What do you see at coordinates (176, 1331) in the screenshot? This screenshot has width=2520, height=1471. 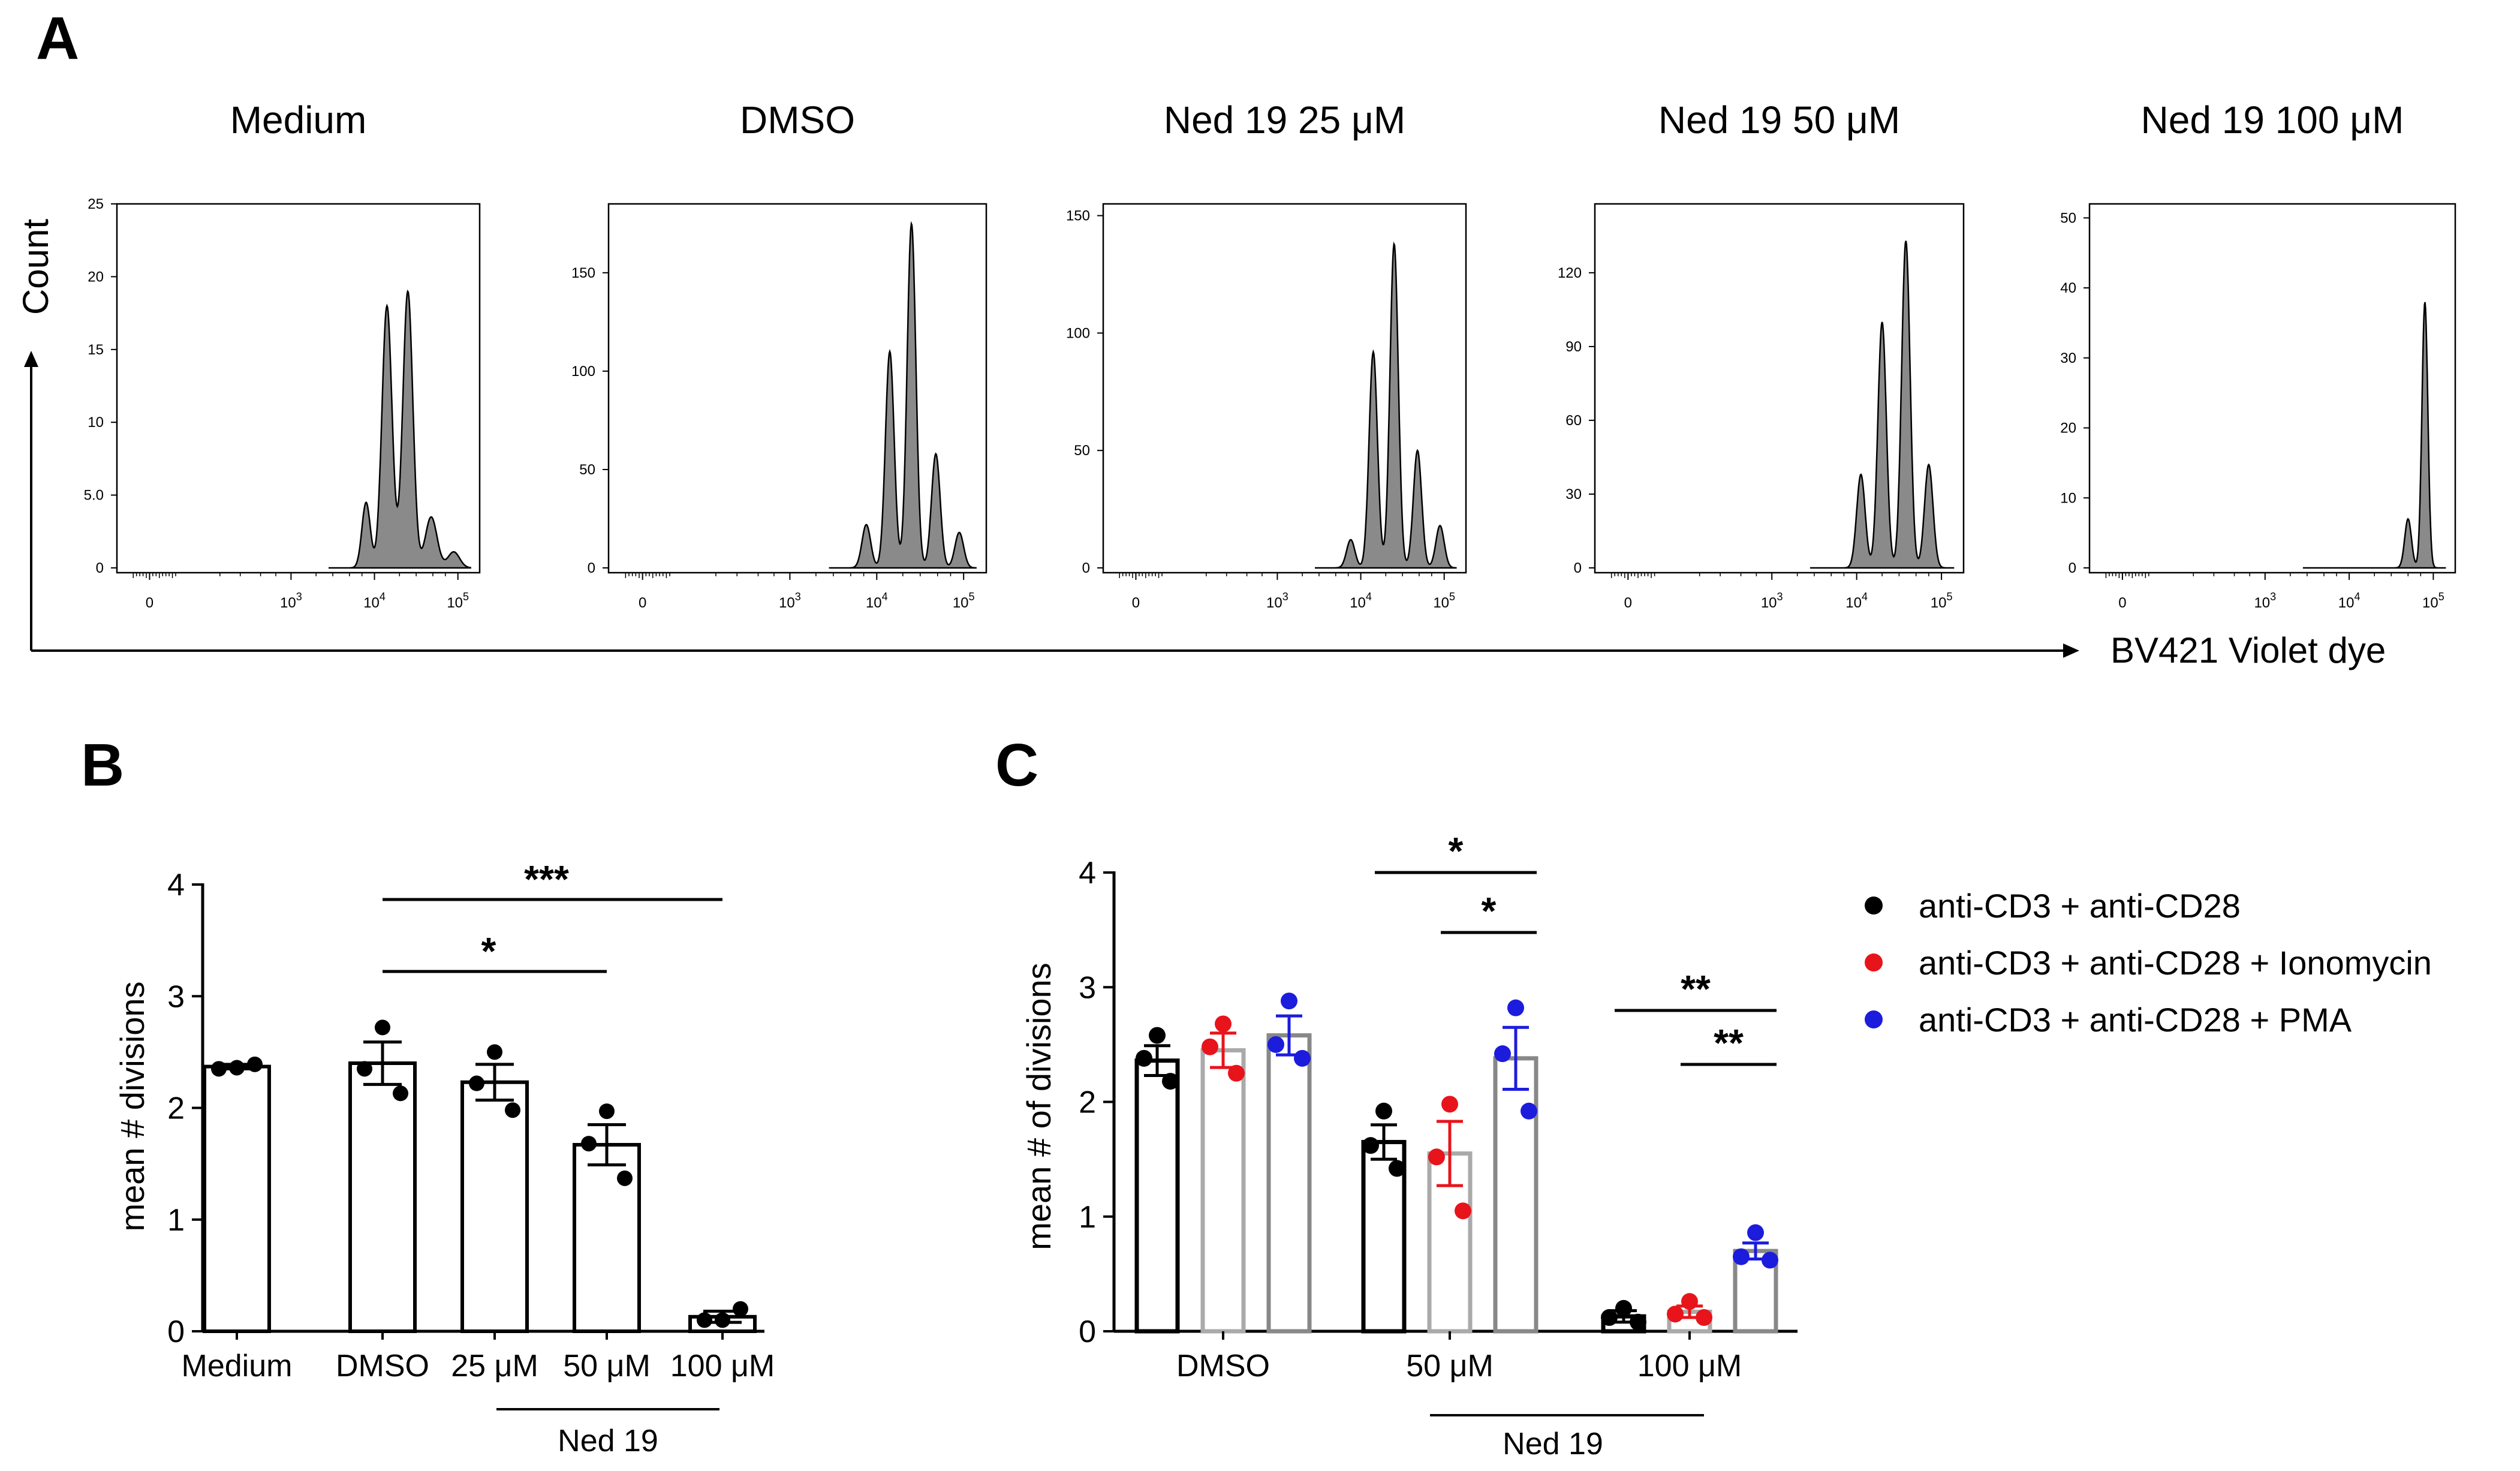 I see `b-y-tick-label: 0` at bounding box center [176, 1331].